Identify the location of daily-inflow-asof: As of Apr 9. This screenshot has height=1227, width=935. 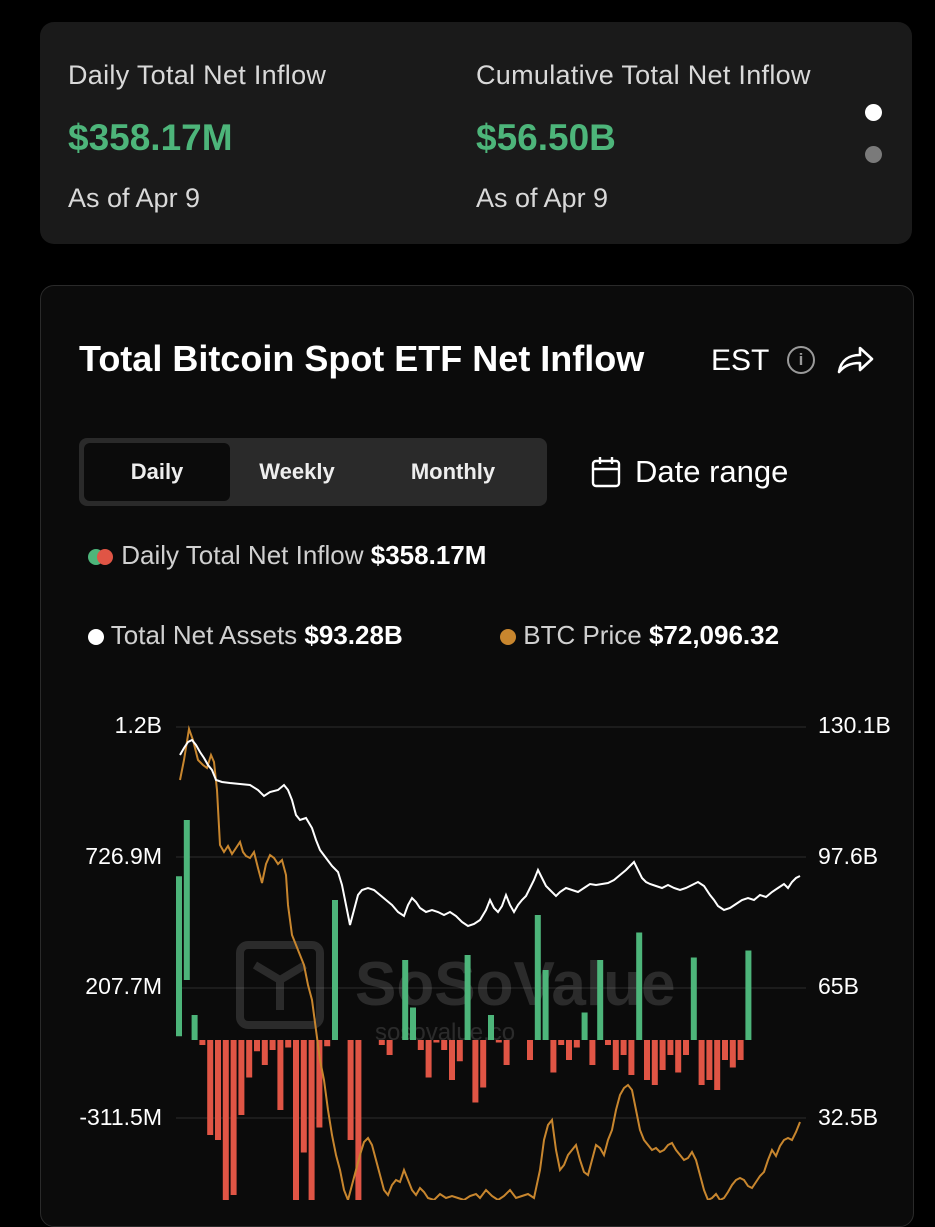
(134, 198).